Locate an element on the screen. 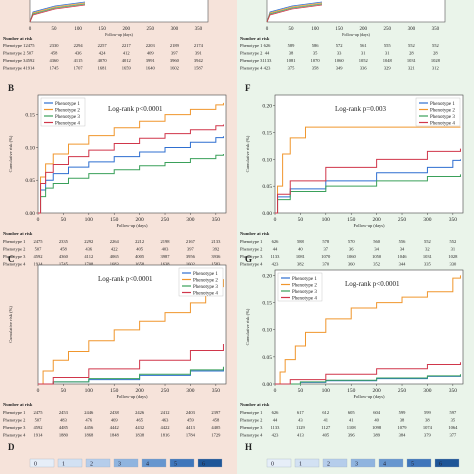 The height and width of the screenshot is (474, 474). panel-a-risk-cell: 1587 is located at coordinates (199, 68).